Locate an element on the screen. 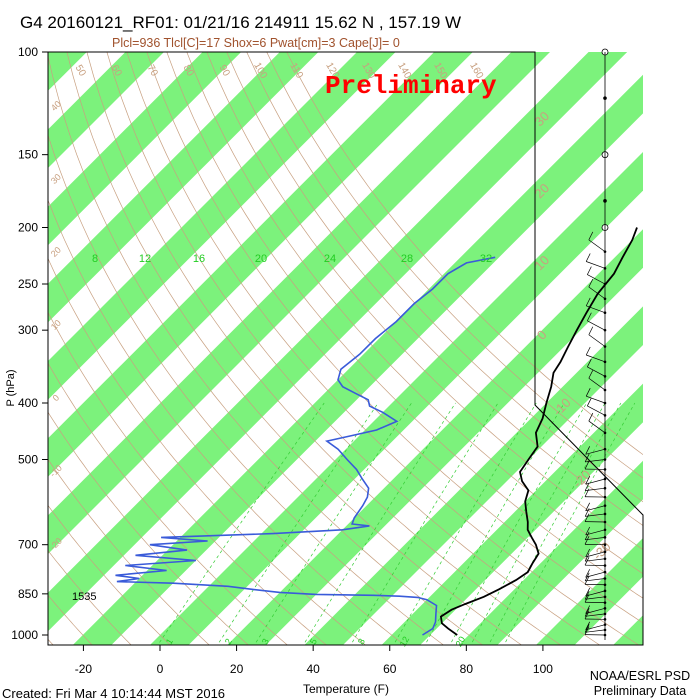  count-label: 1535 is located at coordinates (84, 597).